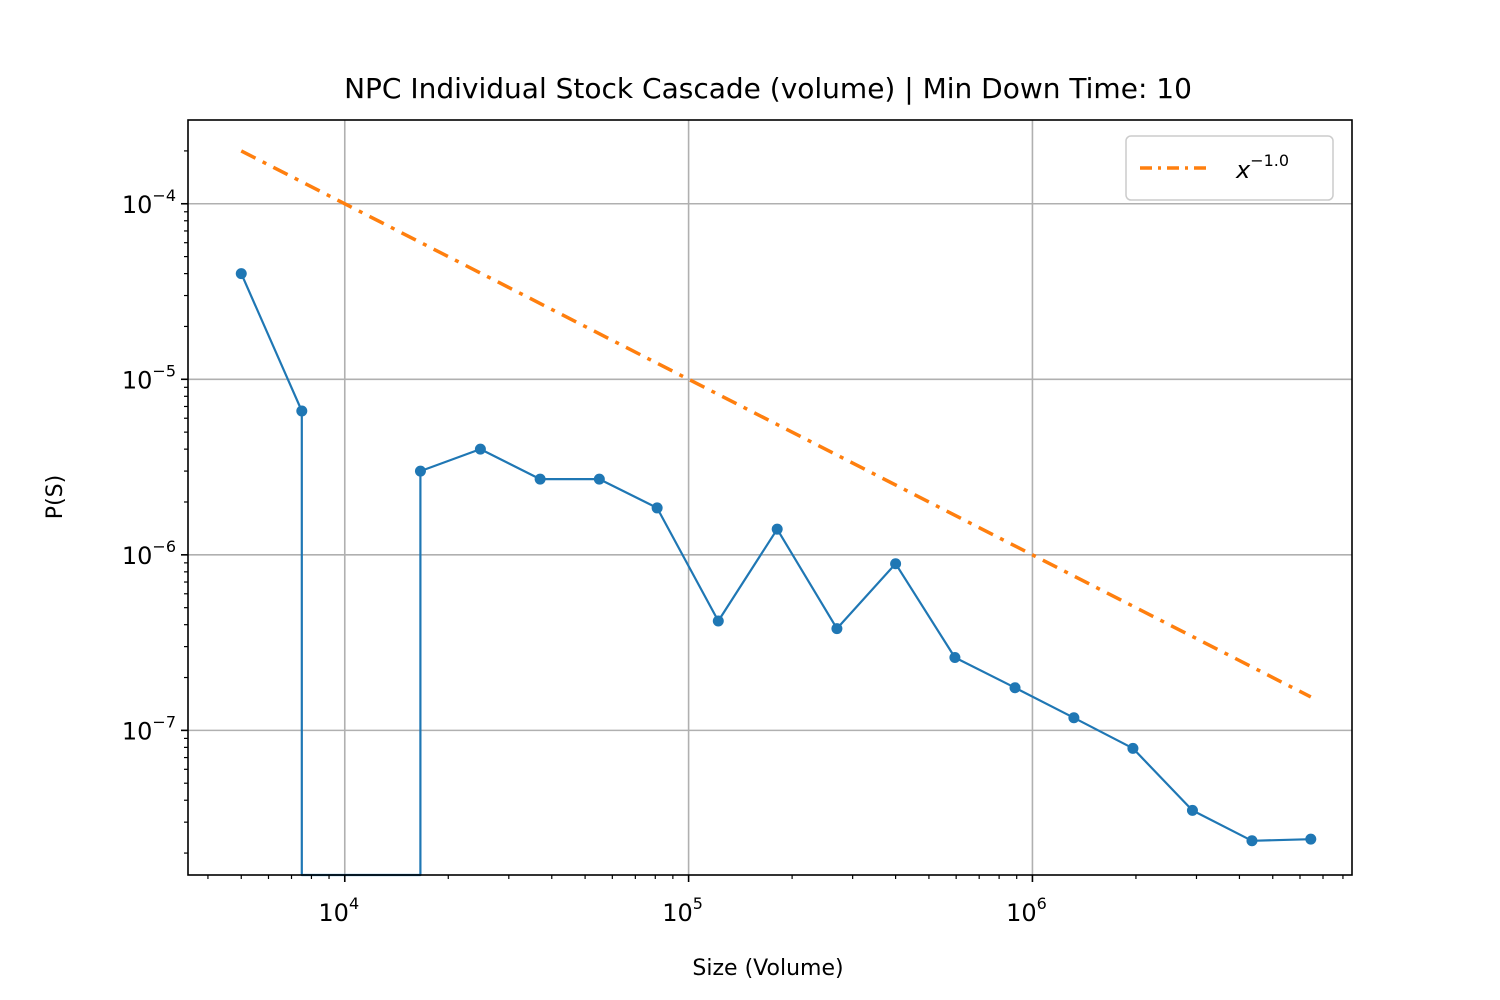 This screenshot has width=1500, height=1000. Describe the element at coordinates (1269, 160) in the screenshot. I see `legend-entry-exponent: −1.0` at that location.